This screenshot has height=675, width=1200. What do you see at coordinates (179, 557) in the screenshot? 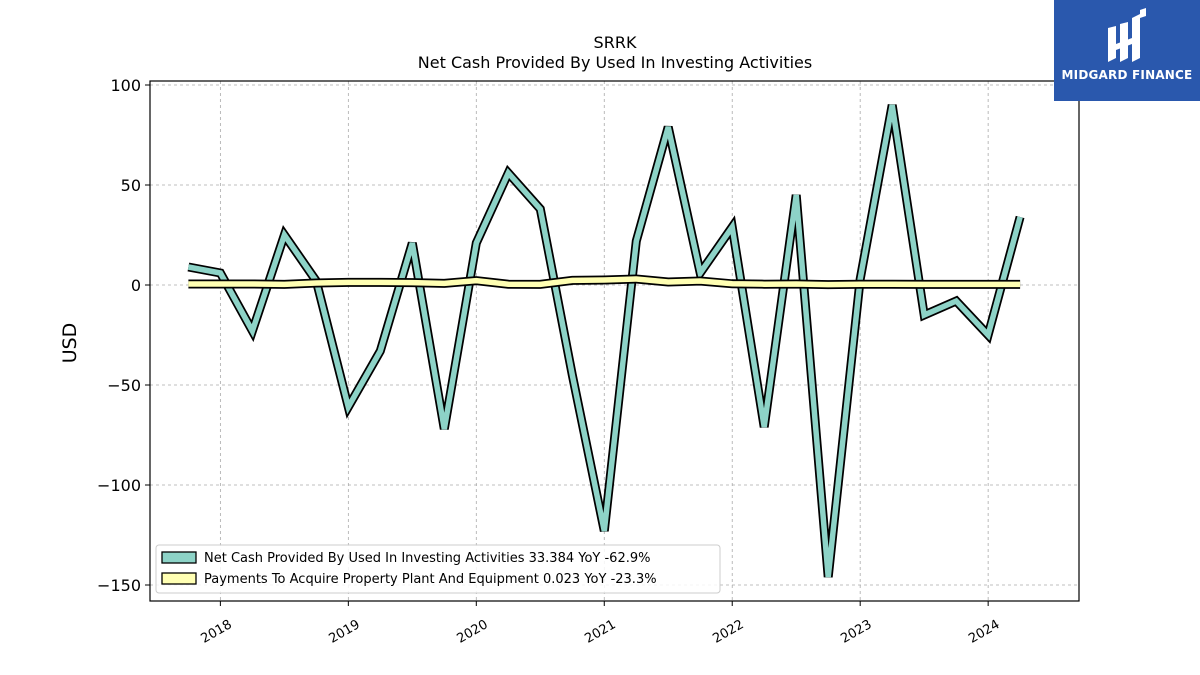
I see `legend-swatch-net-cash` at bounding box center [179, 557].